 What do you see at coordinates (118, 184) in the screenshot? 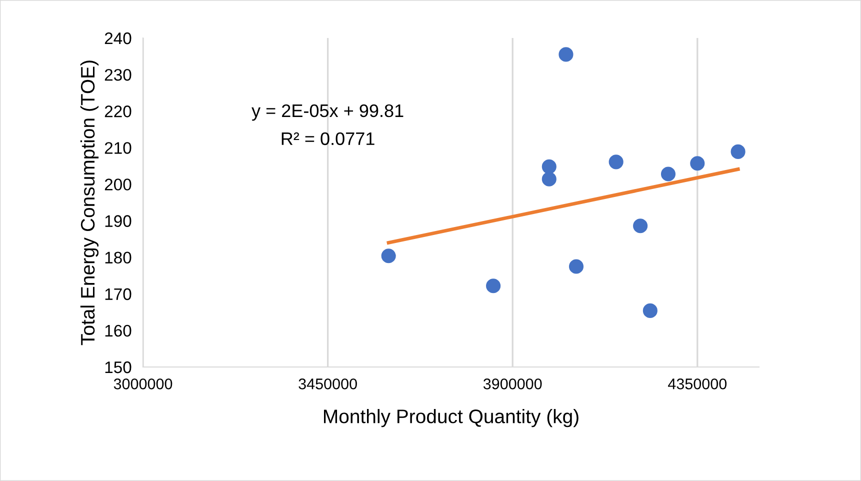
I see `y-tick-label: 200` at bounding box center [118, 184].